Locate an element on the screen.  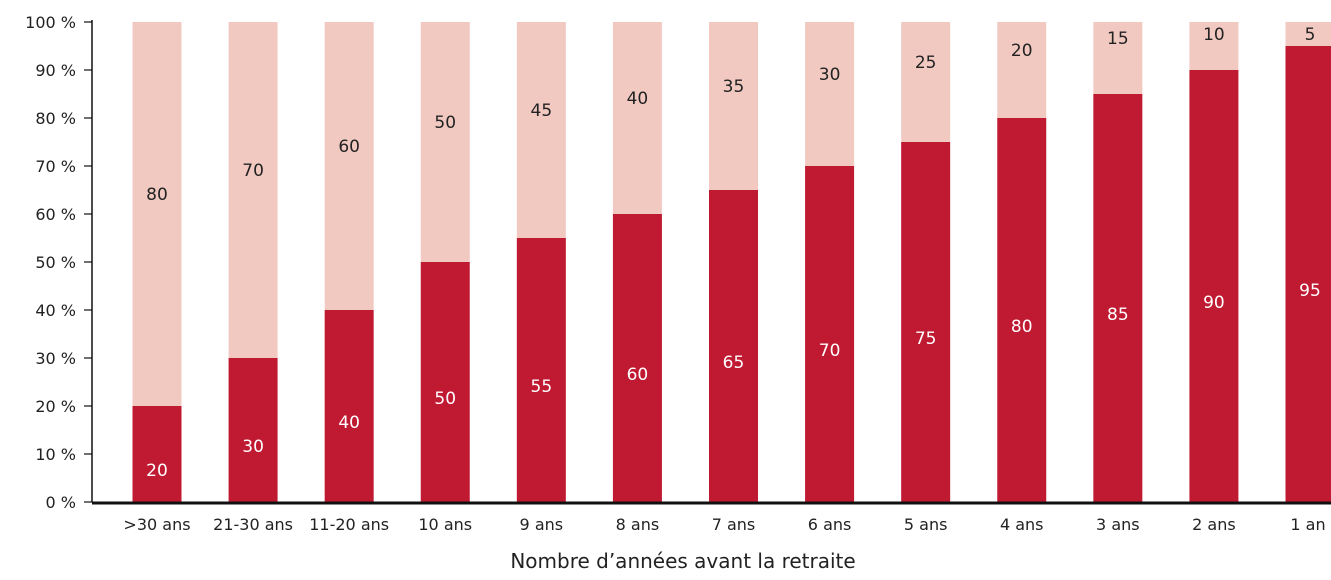
y-tick-label: 90 % is located at coordinates (55, 70).